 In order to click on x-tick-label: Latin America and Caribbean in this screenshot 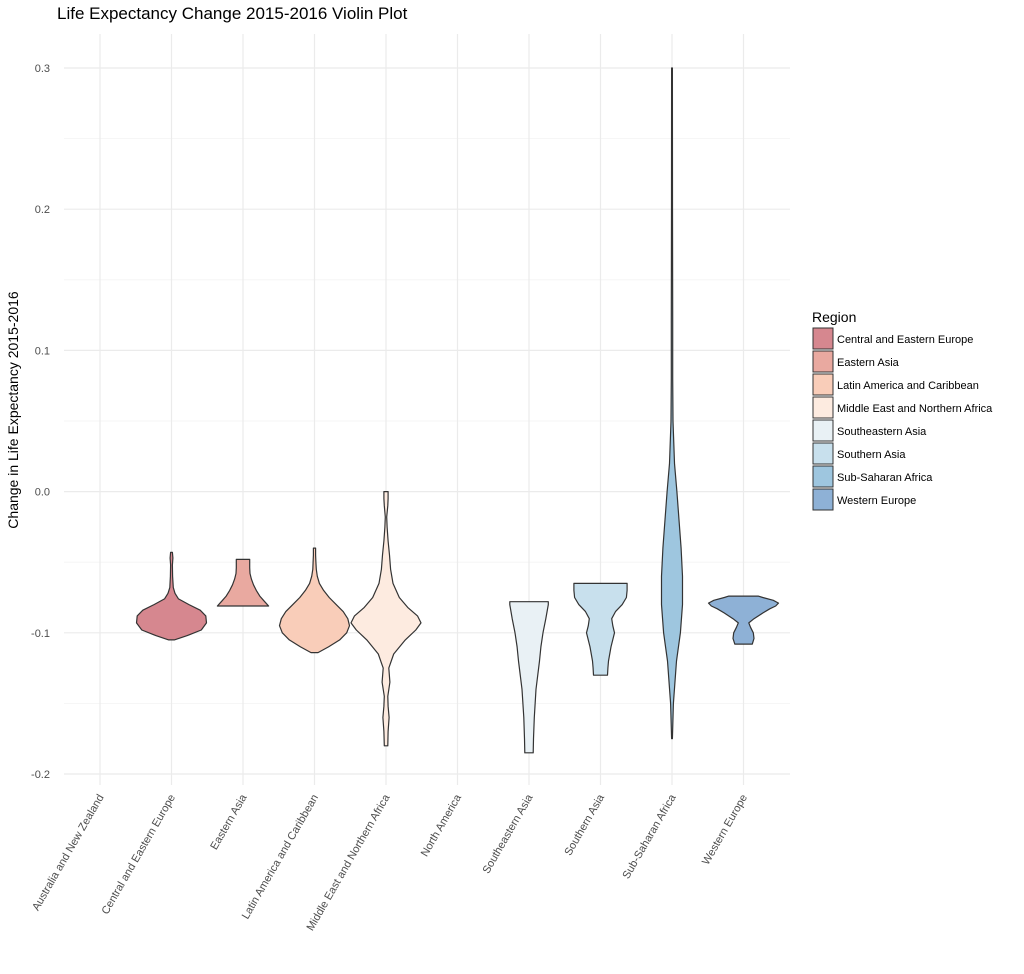, I will do `click(280, 857)`.